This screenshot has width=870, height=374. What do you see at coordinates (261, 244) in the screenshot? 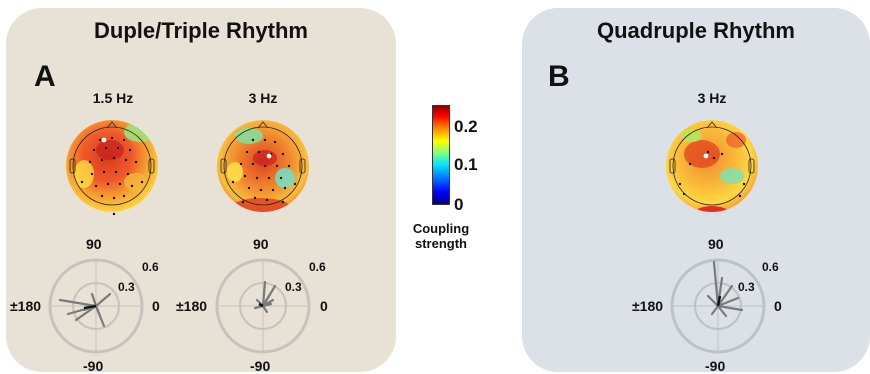
I see `polar-a2-angle-90: 90` at bounding box center [261, 244].